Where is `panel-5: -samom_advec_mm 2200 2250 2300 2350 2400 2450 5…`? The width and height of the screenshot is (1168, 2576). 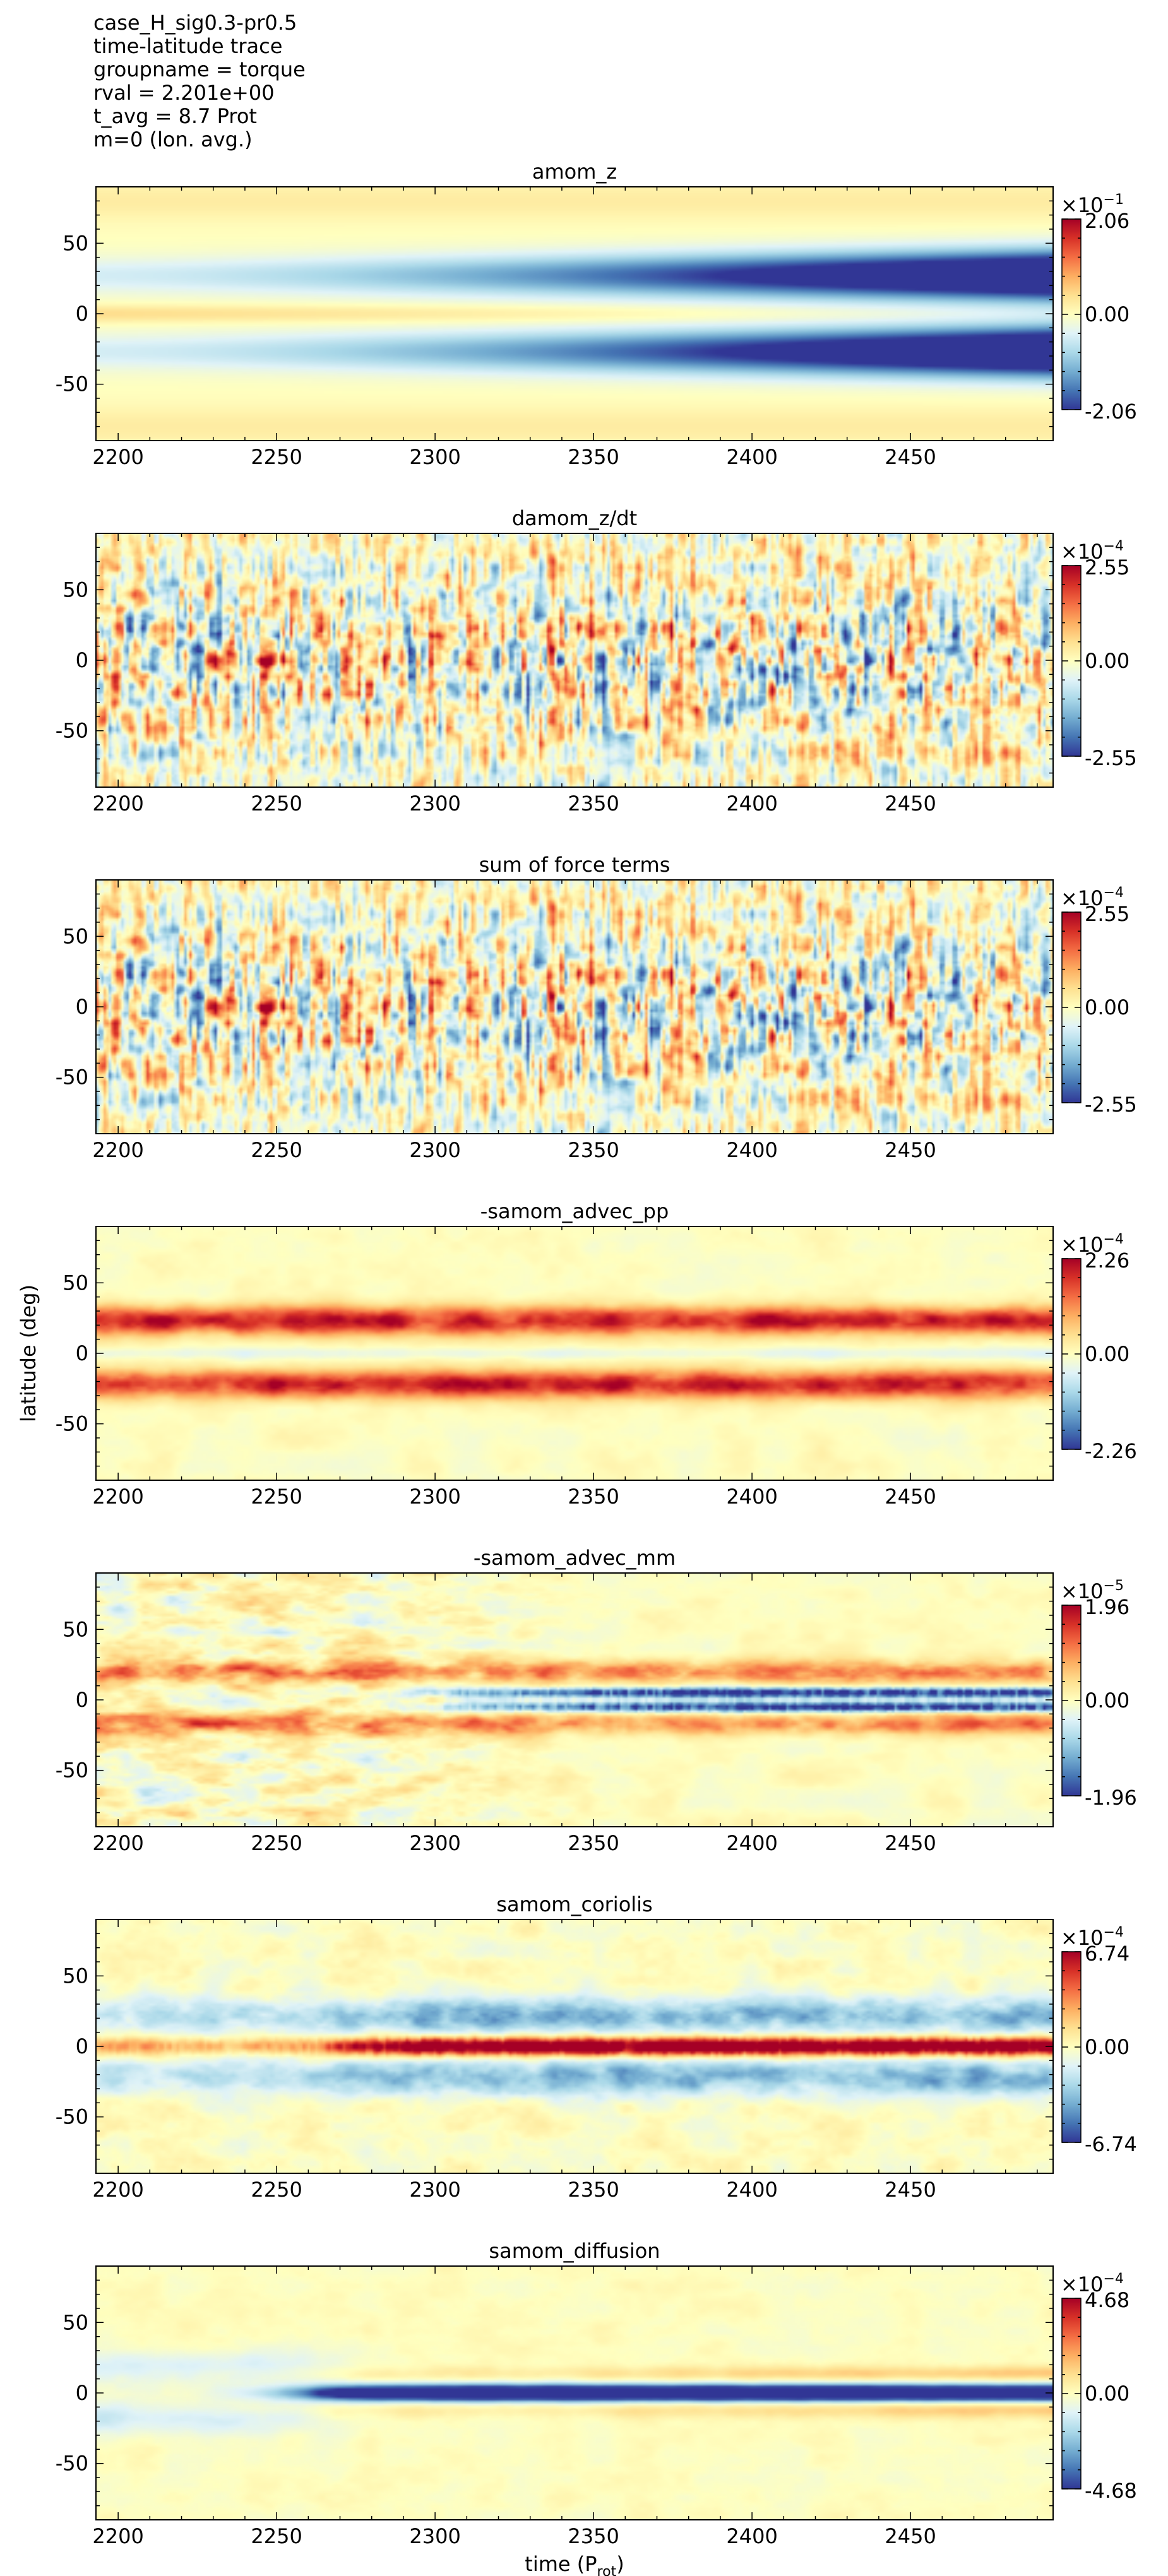
panel-5: -samom_advec_mm 2200 2250 2300 2350 2400 2450 5… is located at coordinates (596, 1701).